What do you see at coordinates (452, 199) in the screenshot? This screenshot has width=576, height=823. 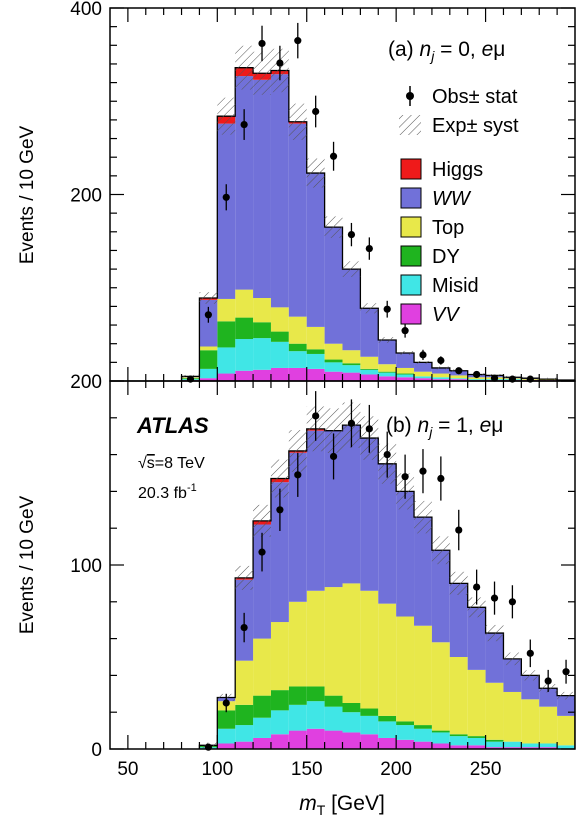 I see `legend-label-ww: WW` at bounding box center [452, 199].